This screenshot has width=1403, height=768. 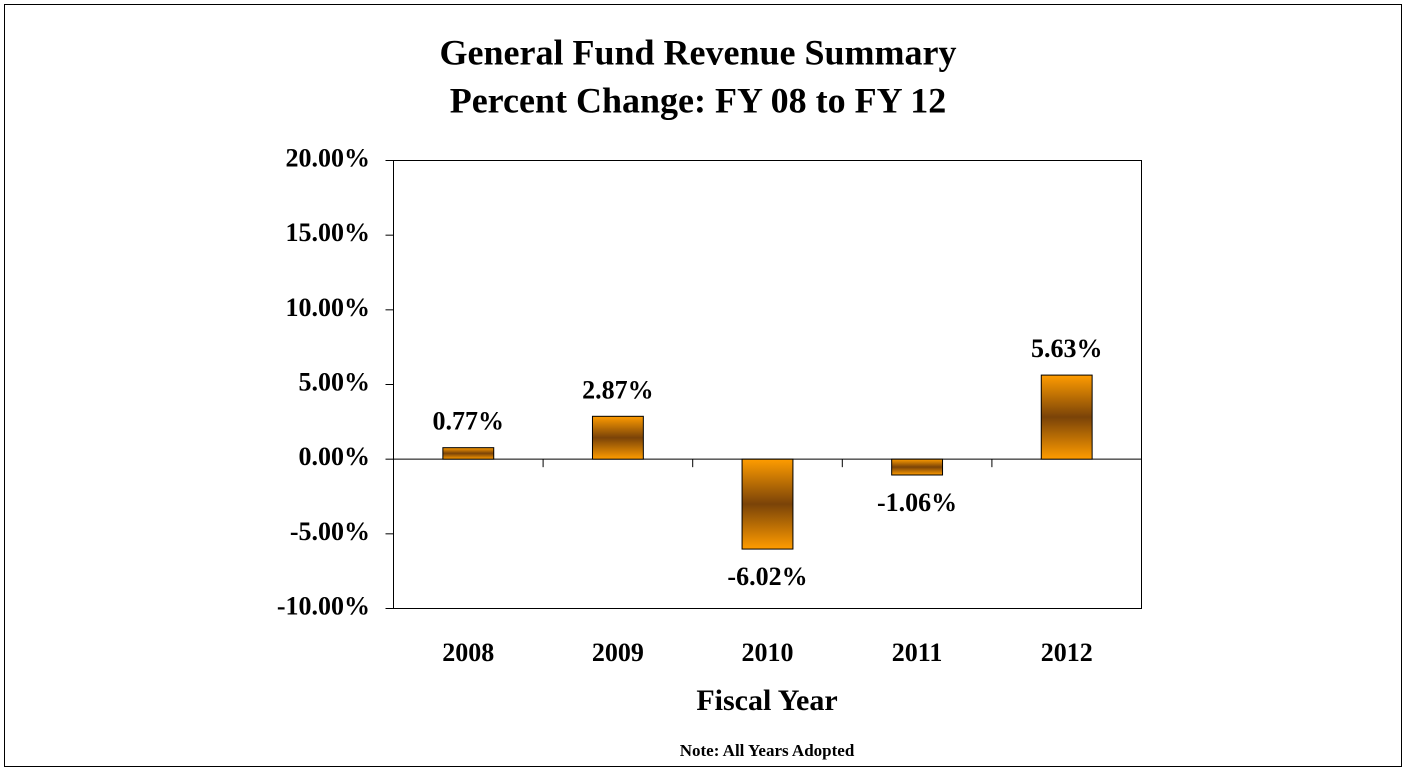 I want to click on chart-title: General Fund Revenue Summary, so click(x=698, y=52).